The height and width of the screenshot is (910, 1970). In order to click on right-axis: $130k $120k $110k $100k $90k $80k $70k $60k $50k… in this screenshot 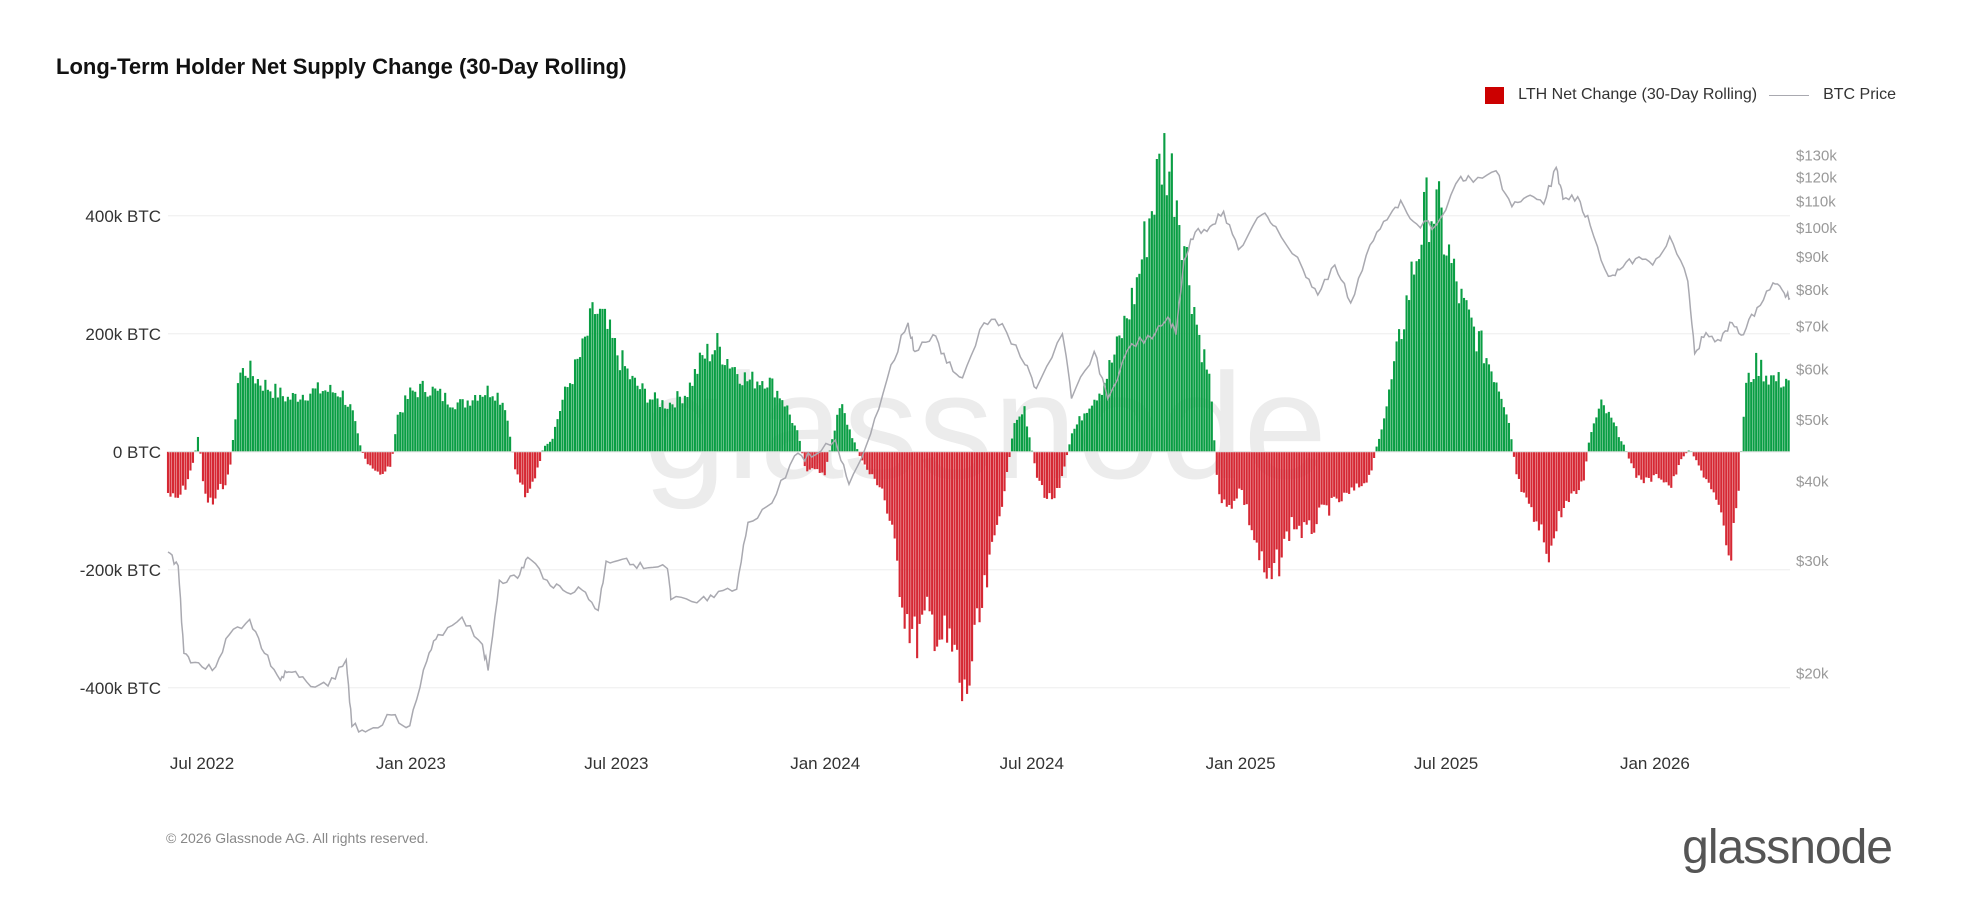, I will do `click(1816, 414)`.